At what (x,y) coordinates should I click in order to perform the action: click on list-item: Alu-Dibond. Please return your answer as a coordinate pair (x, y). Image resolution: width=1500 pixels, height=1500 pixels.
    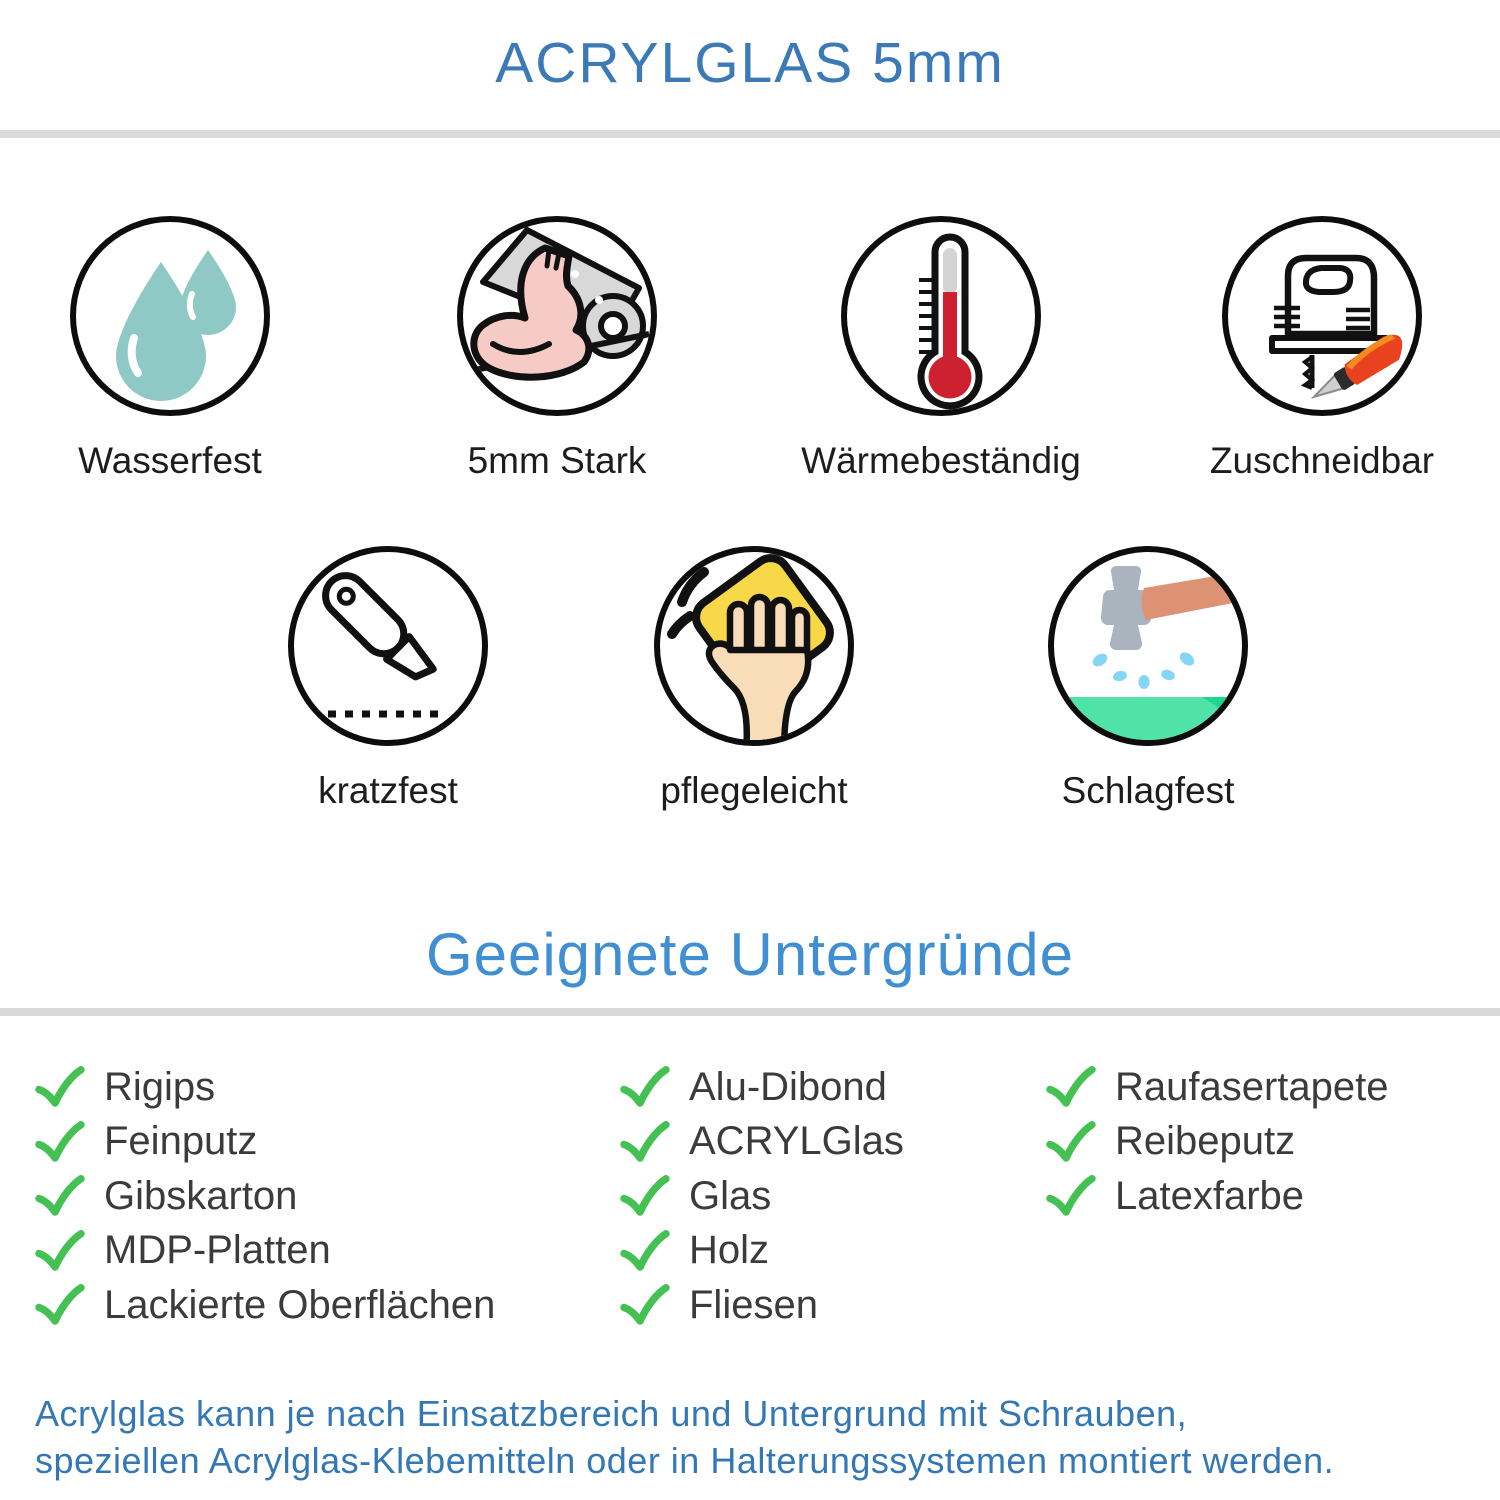
    Looking at the image, I should click on (762, 1087).